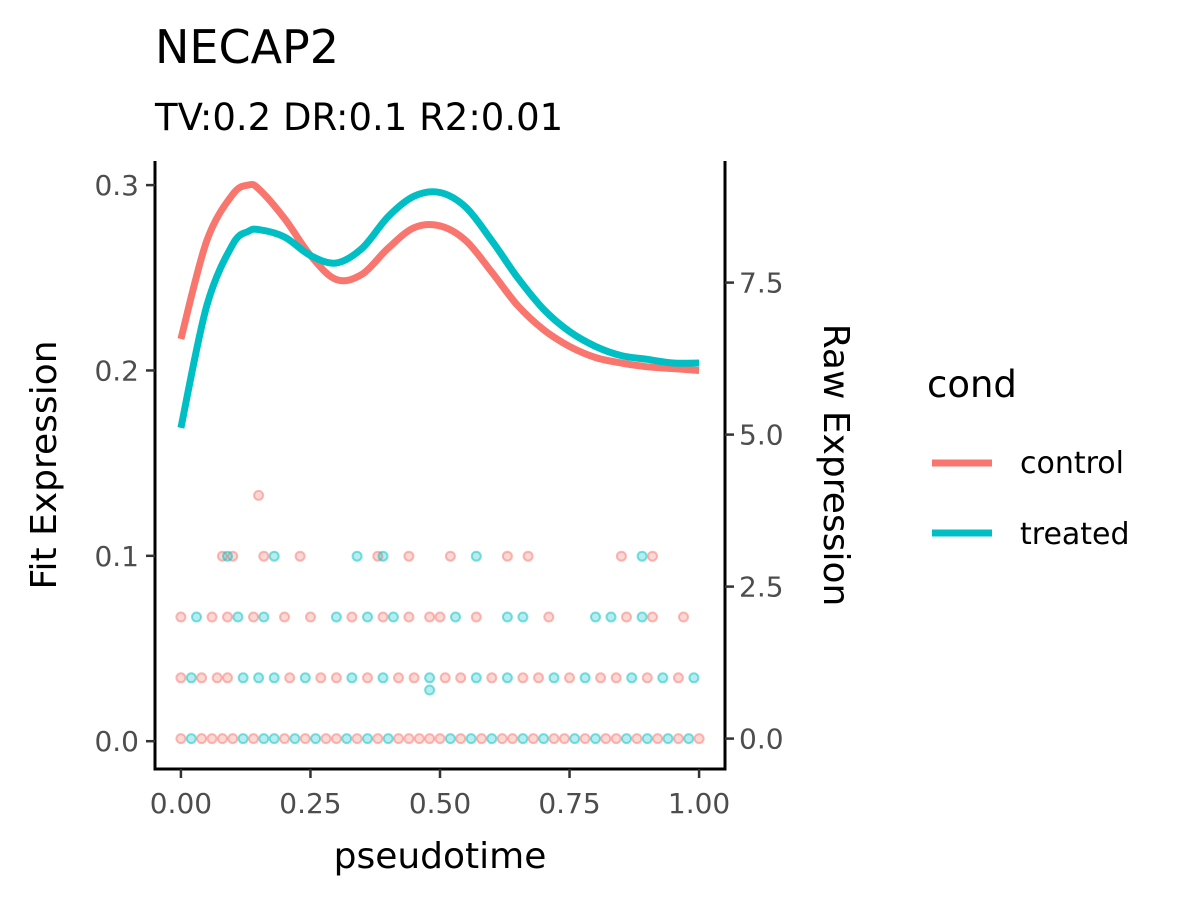 Image resolution: width=1200 pixels, height=900 pixels. I want to click on x-axis-title: pseudotime, so click(440, 856).